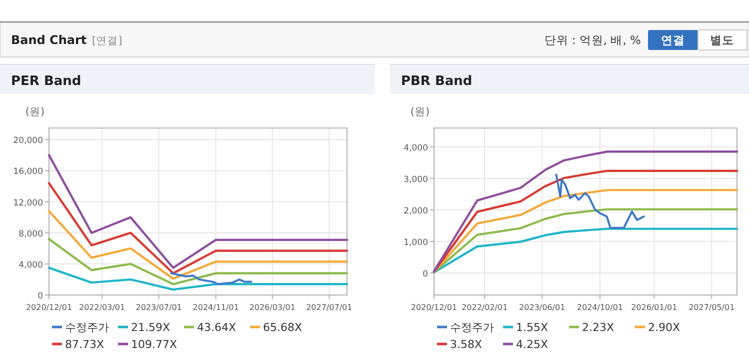 The height and width of the screenshot is (364, 749). I want to click on x-tick-label: 2022/03/01, so click(102, 307).